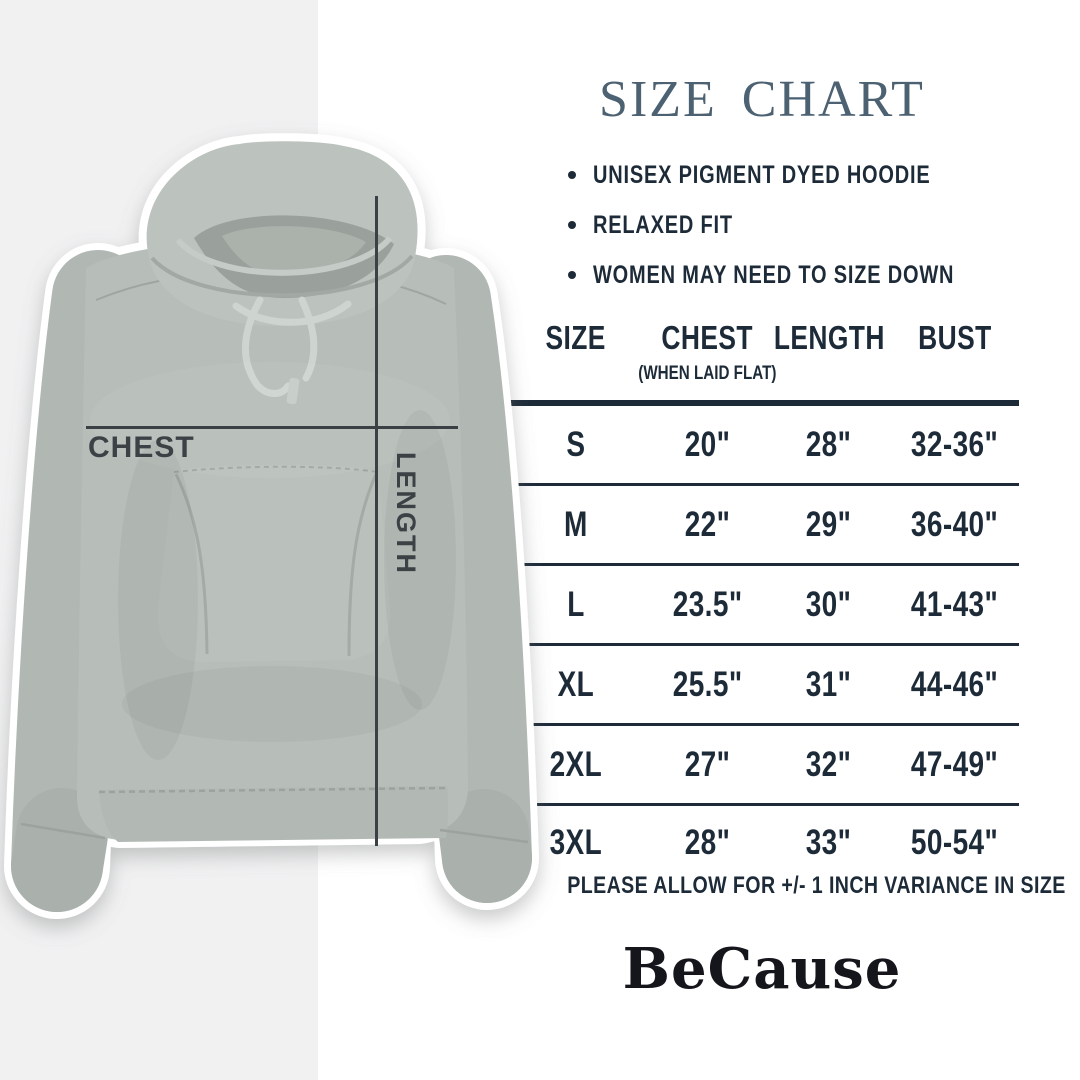  Describe the element at coordinates (707, 684) in the screenshot. I see `cell-chest: 25.5"` at that location.